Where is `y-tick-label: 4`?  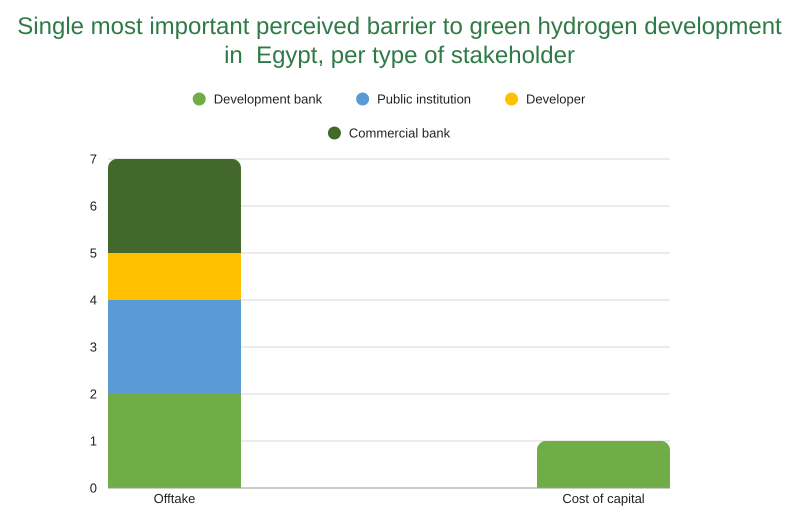
y-tick-label: 4 is located at coordinates (93, 300).